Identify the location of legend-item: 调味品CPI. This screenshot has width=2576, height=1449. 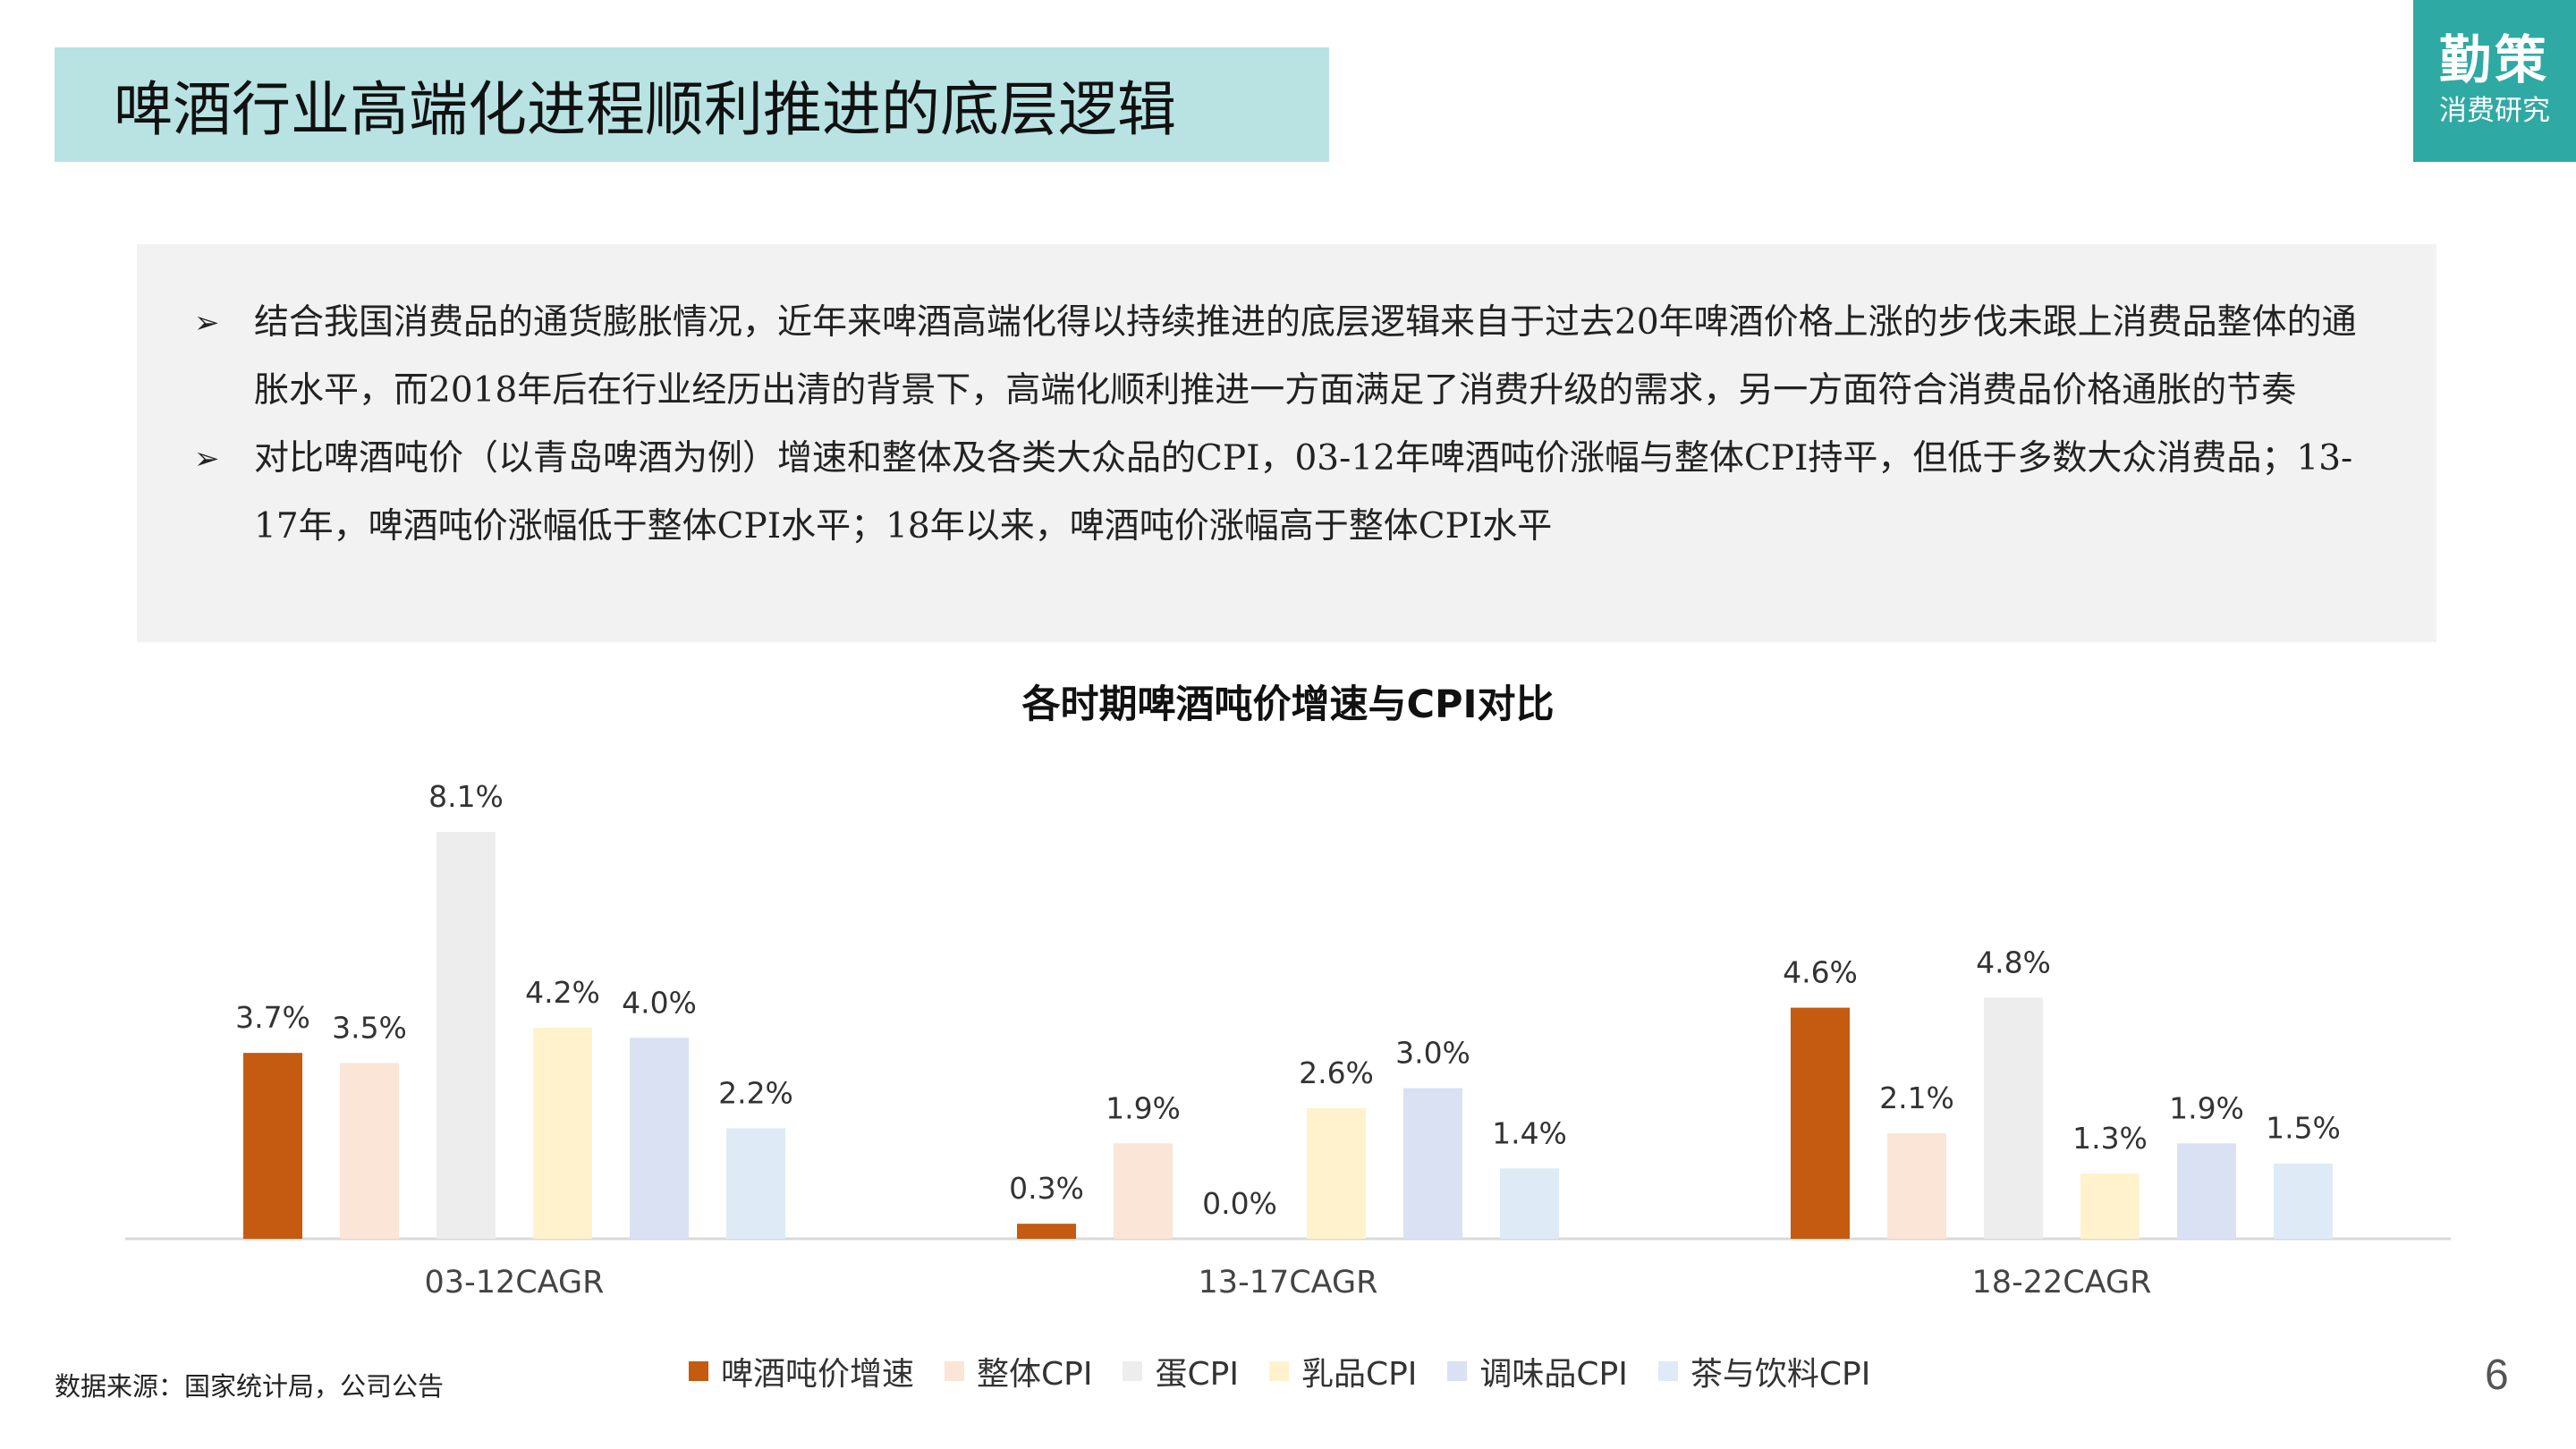
(1537, 1371).